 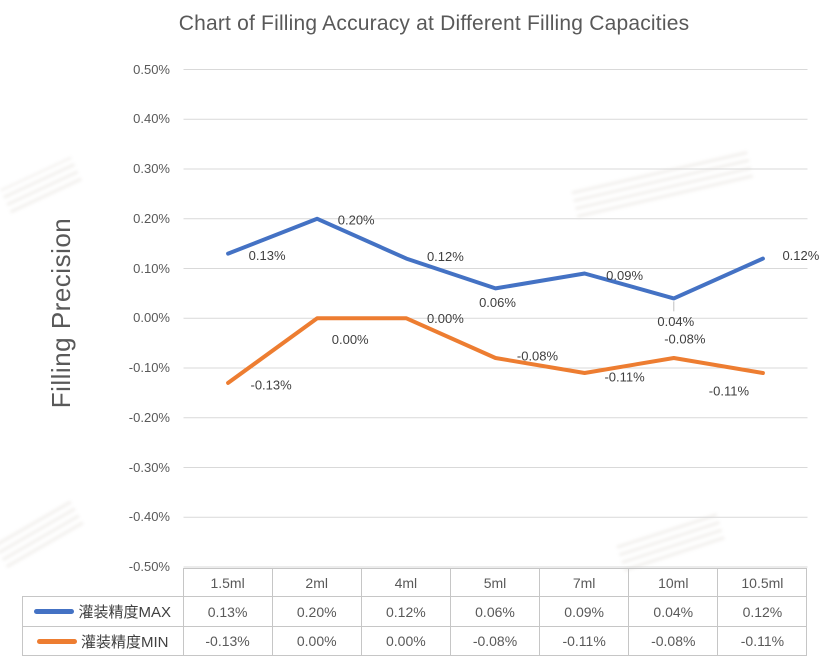 What do you see at coordinates (585, 612) in the screenshot?
I see `table-value-cell: 0.09%` at bounding box center [585, 612].